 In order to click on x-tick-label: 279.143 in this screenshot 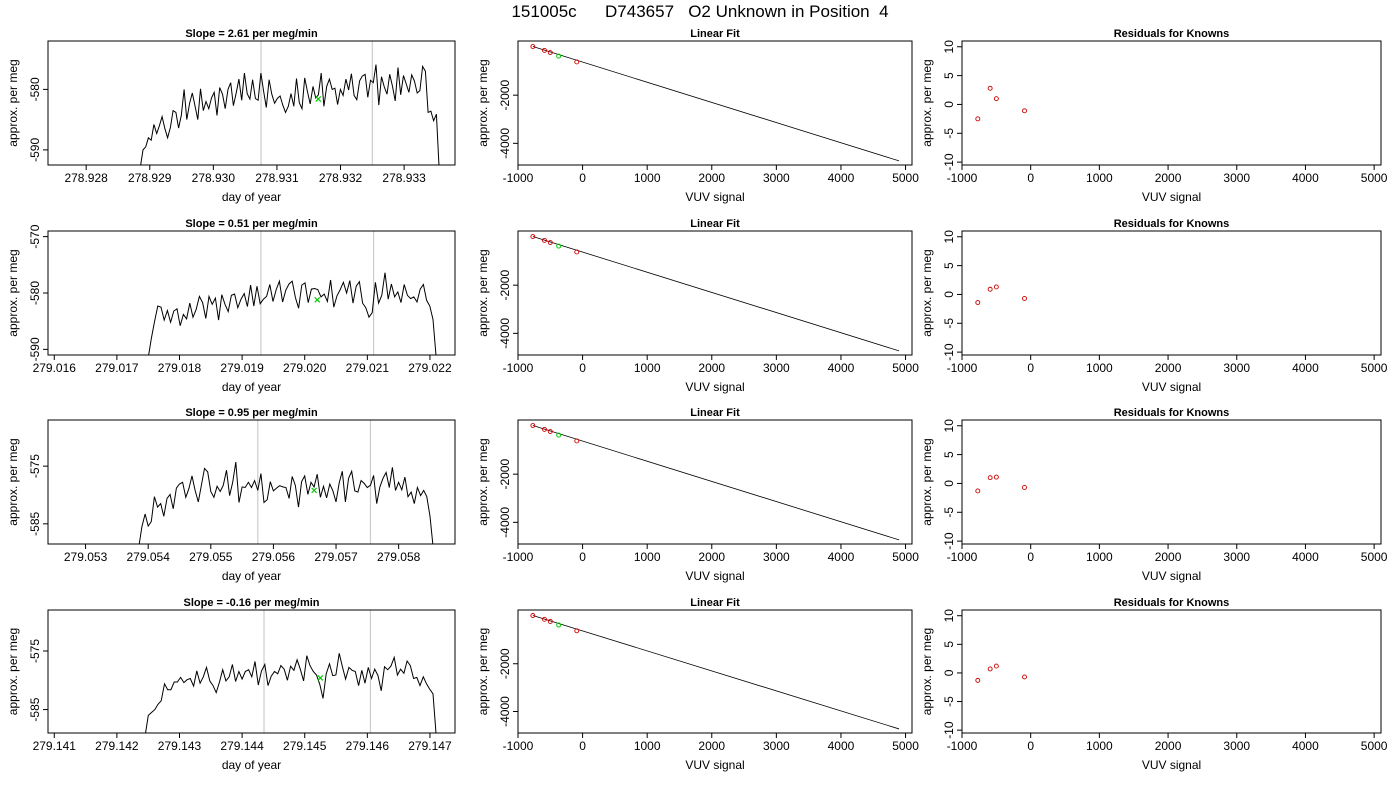, I will do `click(180, 746)`.